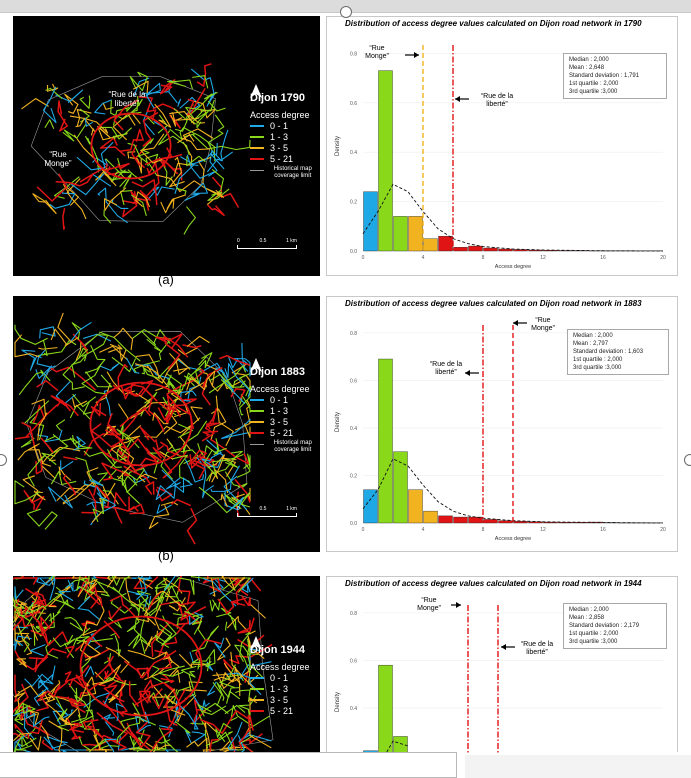 This screenshot has height=778, width=691. Describe the element at coordinates (228, 765) in the screenshot. I see `overlay-window-bottom` at that location.